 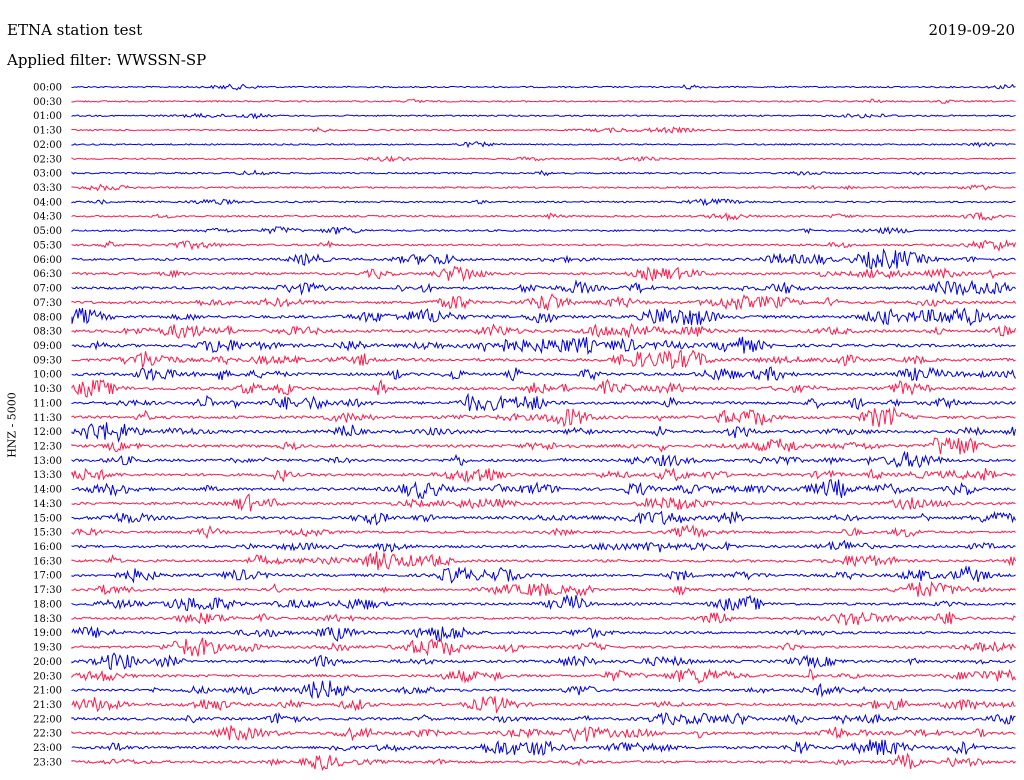 I want to click on time-label: 10:00, so click(x=47, y=375).